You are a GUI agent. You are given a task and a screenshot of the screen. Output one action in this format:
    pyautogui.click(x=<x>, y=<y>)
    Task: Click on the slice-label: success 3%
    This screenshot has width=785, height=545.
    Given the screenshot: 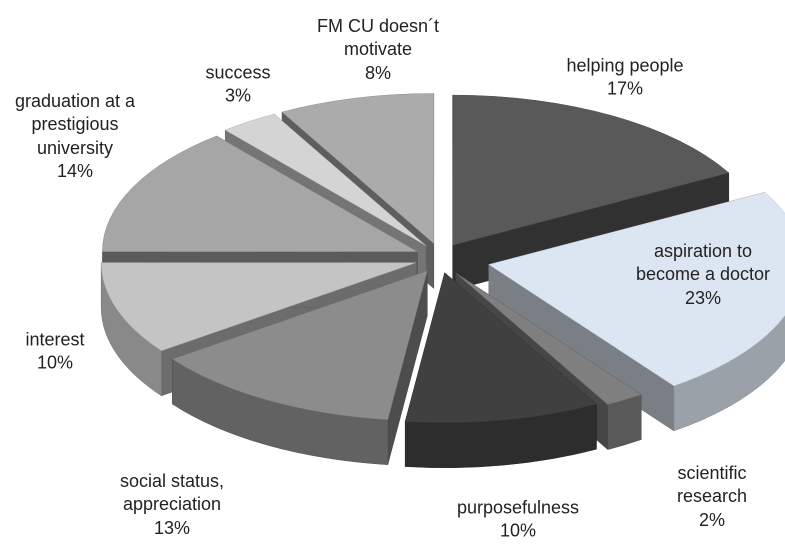 What is the action you would take?
    pyautogui.click(x=238, y=85)
    